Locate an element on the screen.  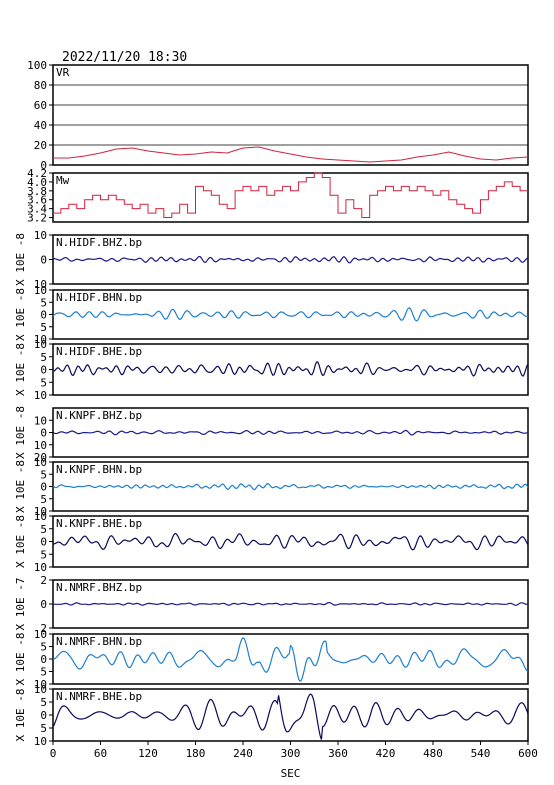
panel-label: VR is located at coordinates (63, 72).